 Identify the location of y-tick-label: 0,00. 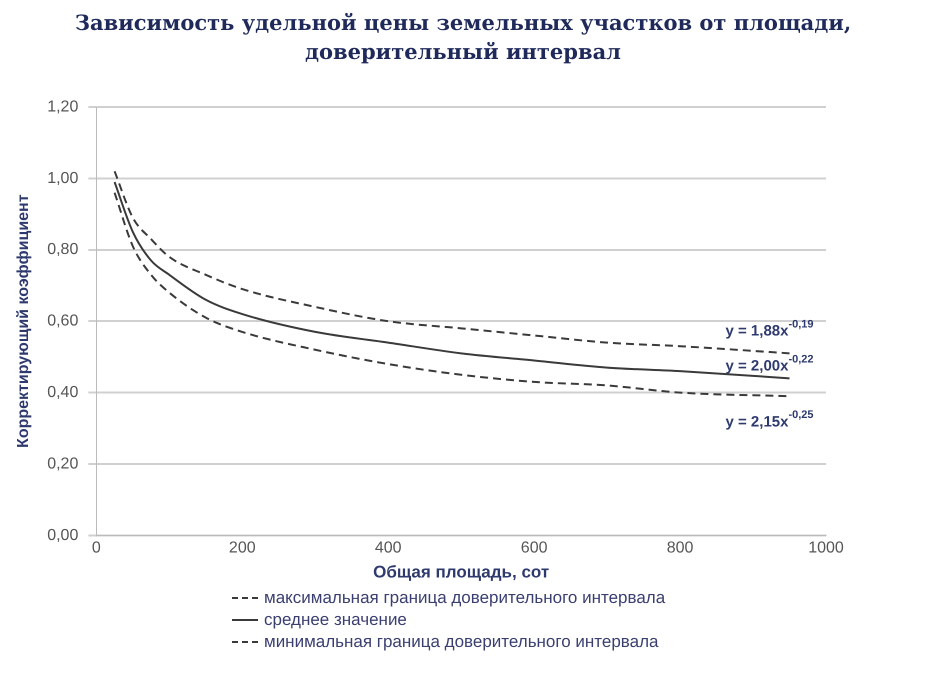
(62, 535).